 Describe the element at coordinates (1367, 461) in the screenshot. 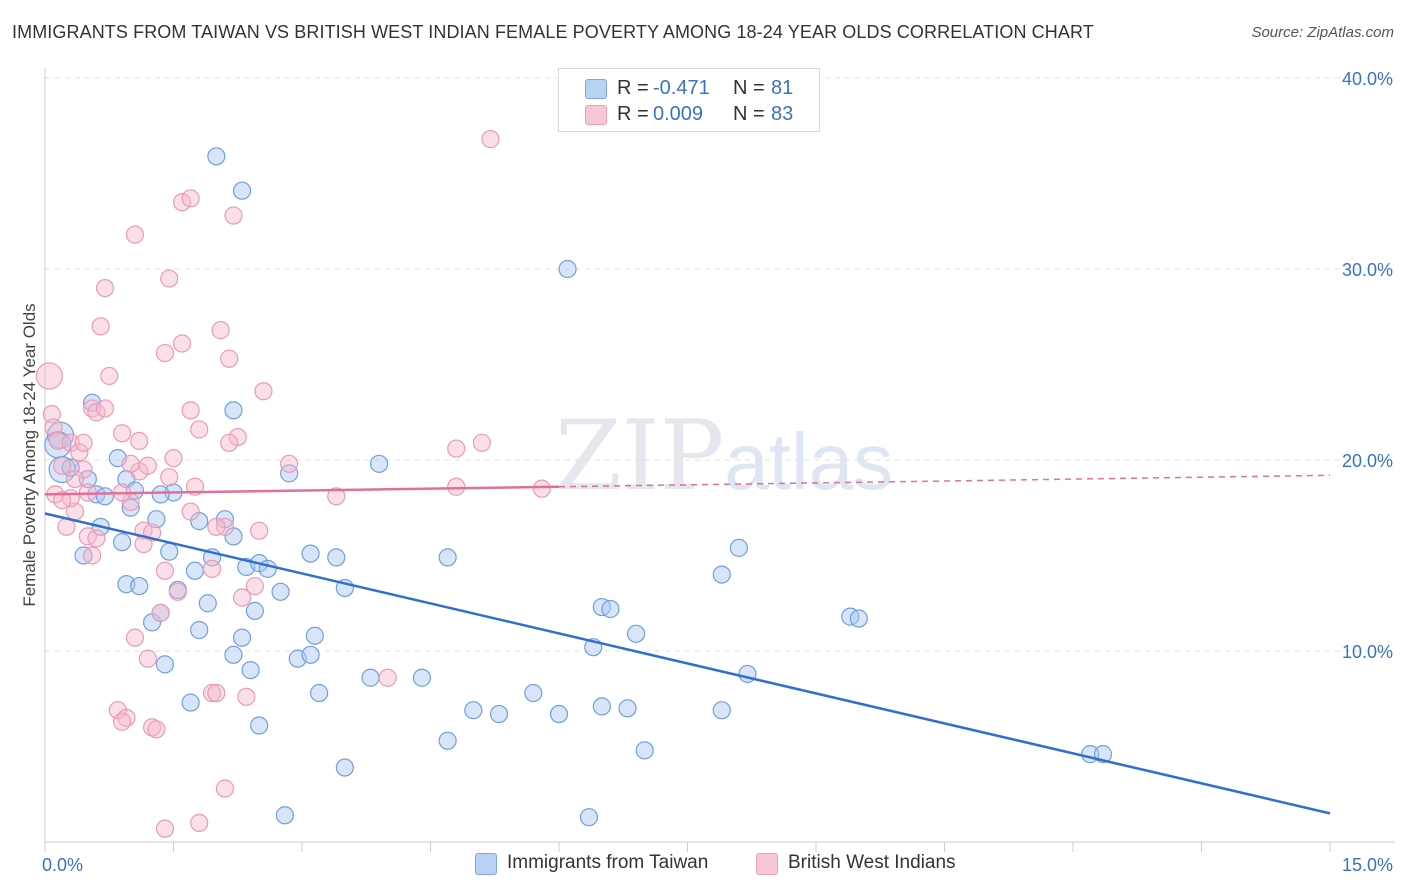

I see `y-tick-label: 20.0%` at that location.